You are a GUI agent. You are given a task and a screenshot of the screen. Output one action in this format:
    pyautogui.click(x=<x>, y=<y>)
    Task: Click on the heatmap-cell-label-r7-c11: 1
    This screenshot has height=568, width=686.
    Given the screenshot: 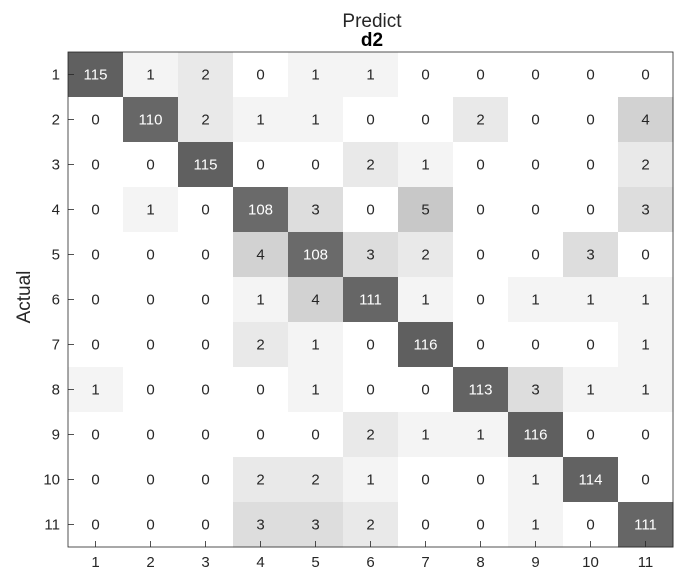 What is the action you would take?
    pyautogui.click(x=645, y=345)
    